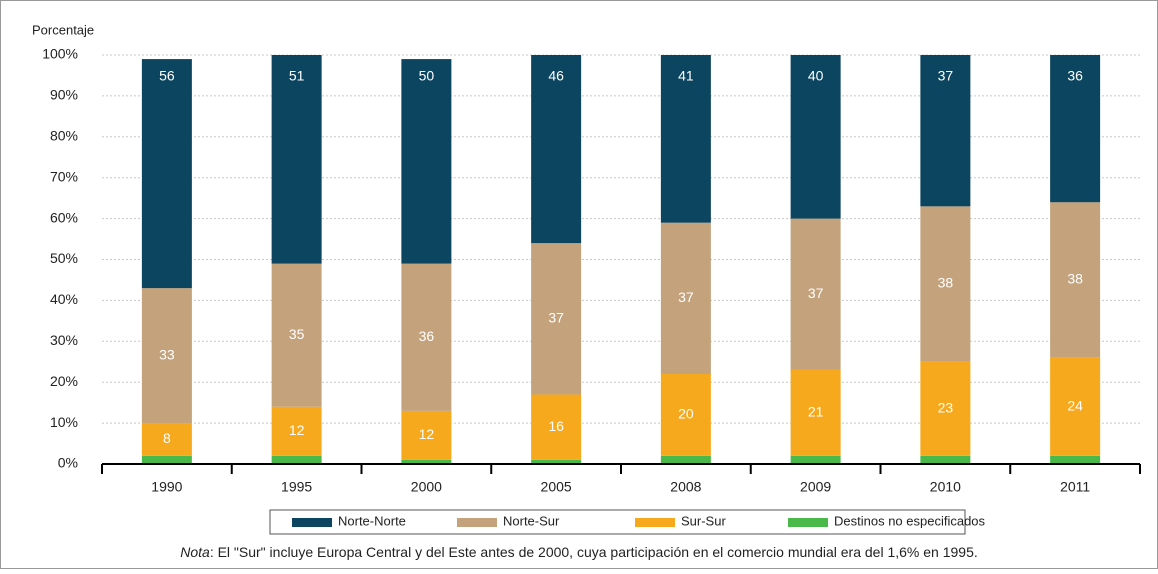 The width and height of the screenshot is (1158, 574). What do you see at coordinates (64, 136) in the screenshot?
I see `y-tick-label: 80%` at bounding box center [64, 136].